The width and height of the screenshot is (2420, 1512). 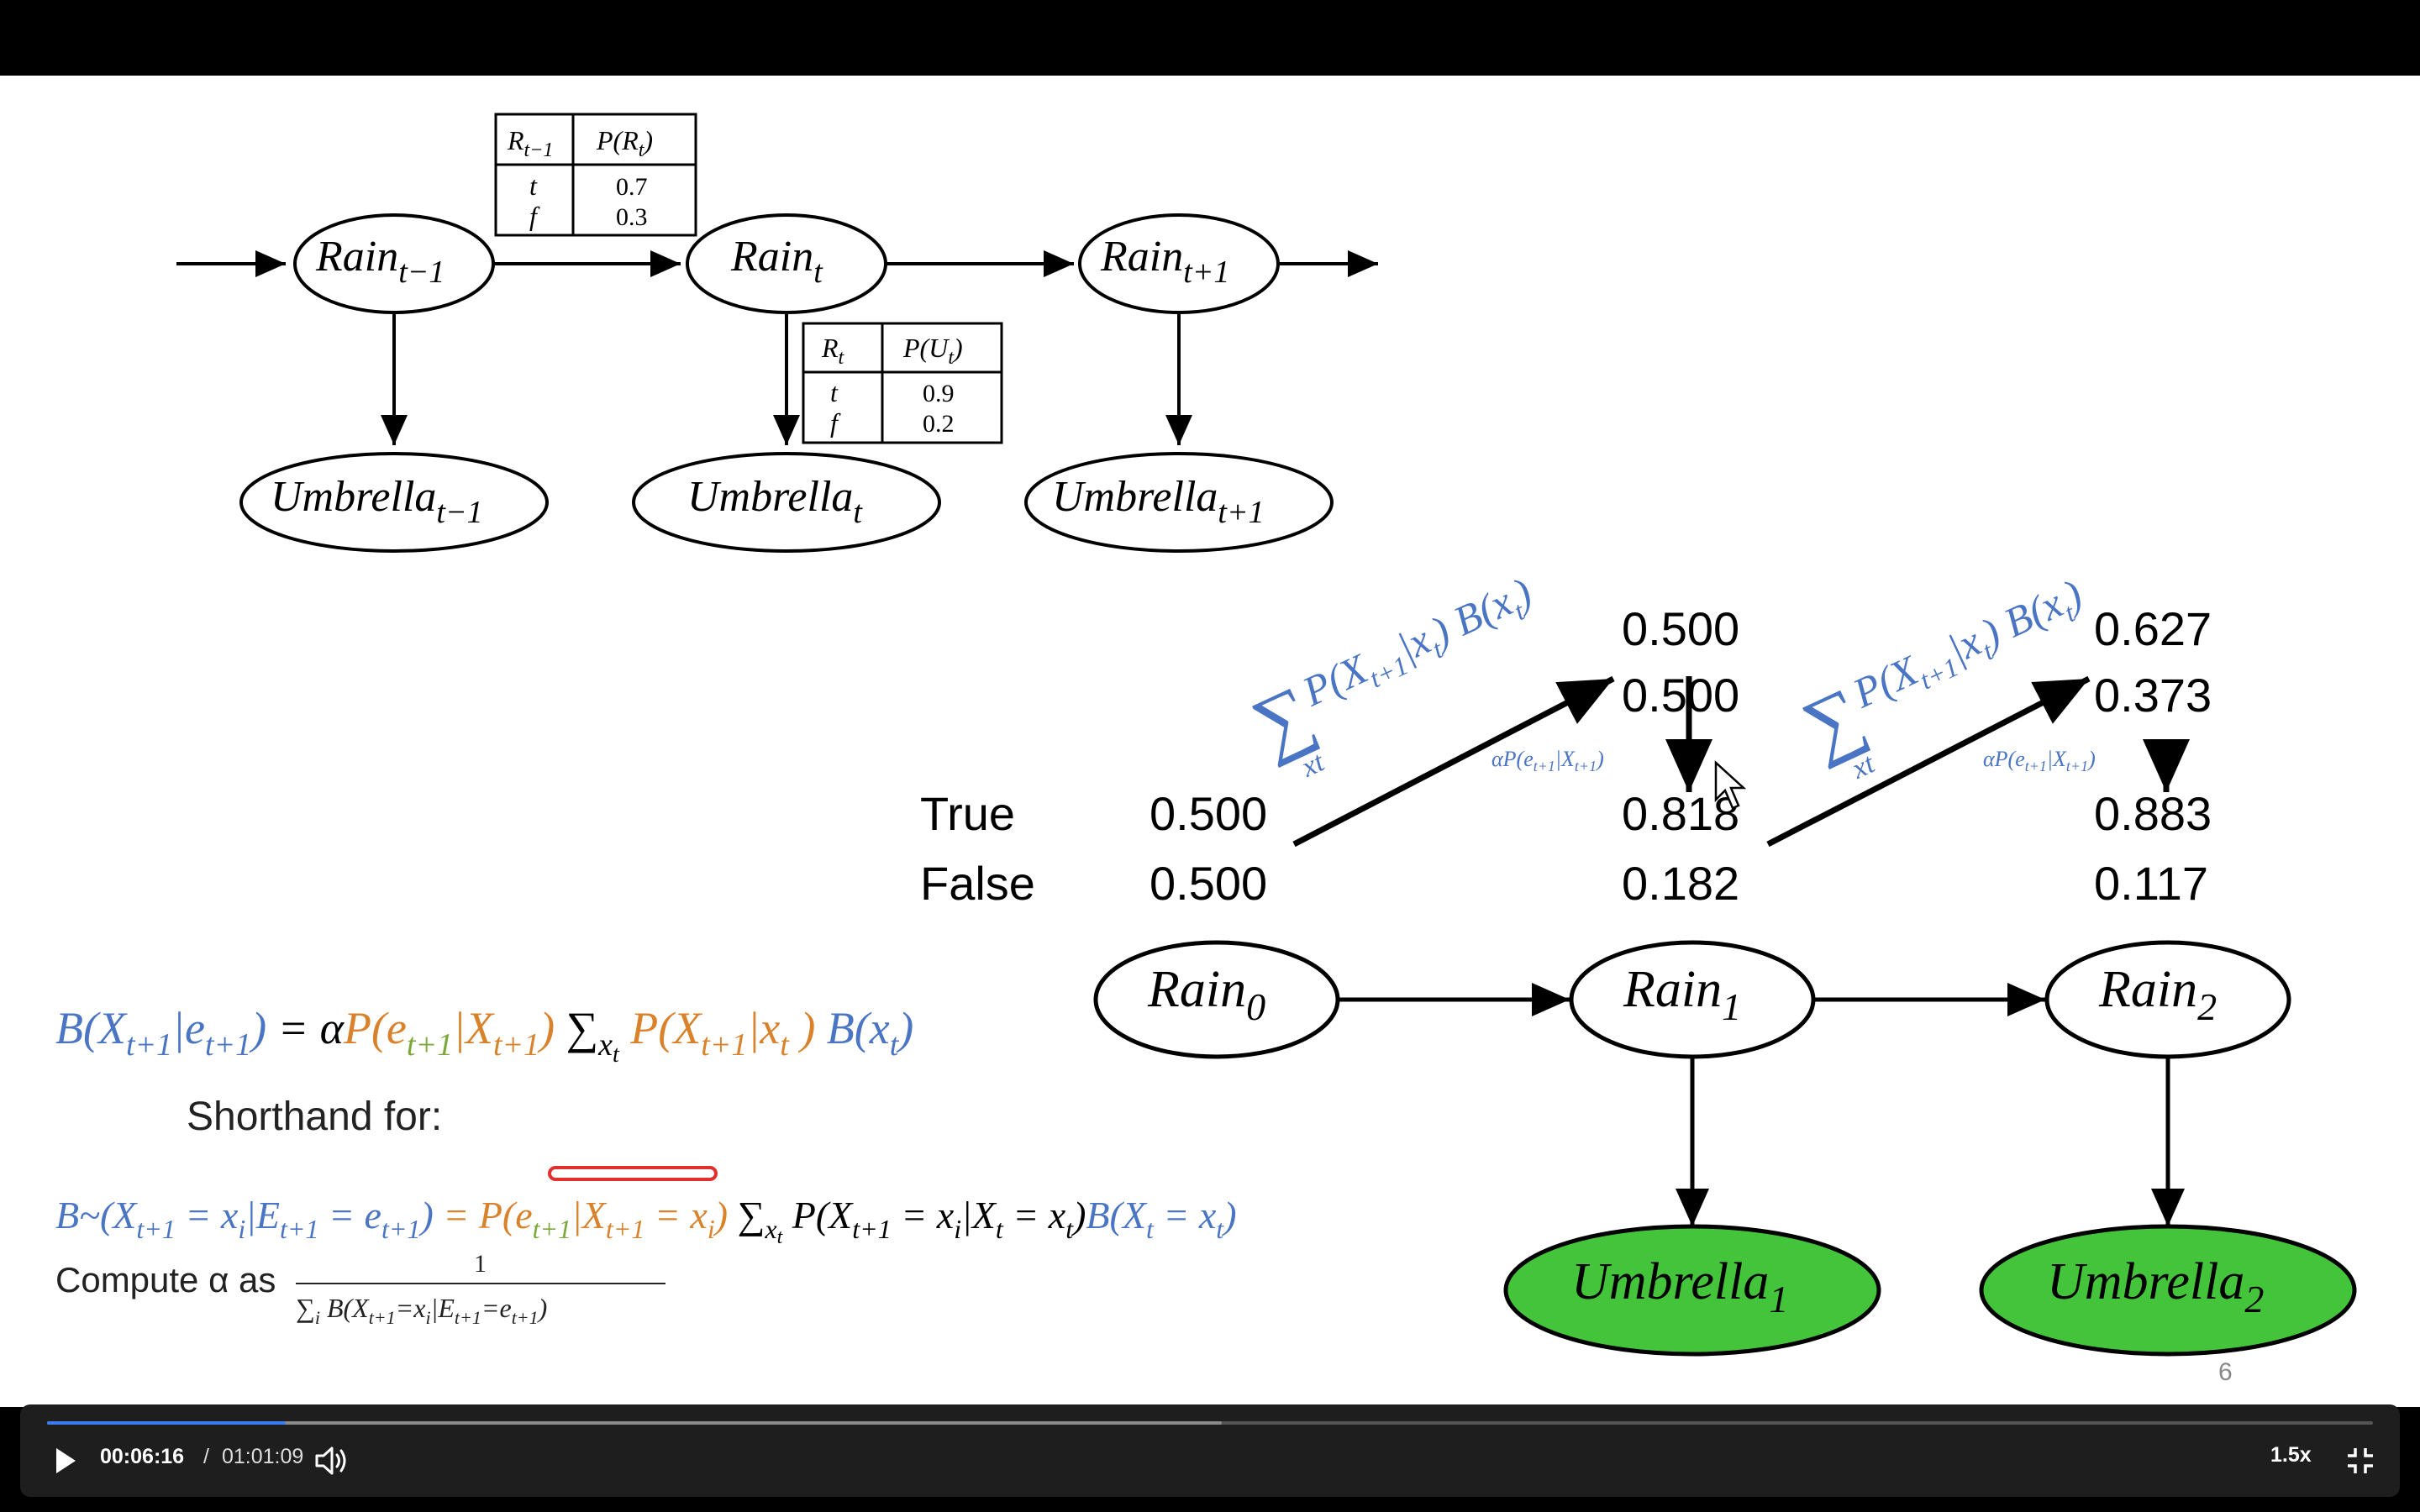 I want to click on exit-fullscreen-icon, so click(x=2360, y=1460).